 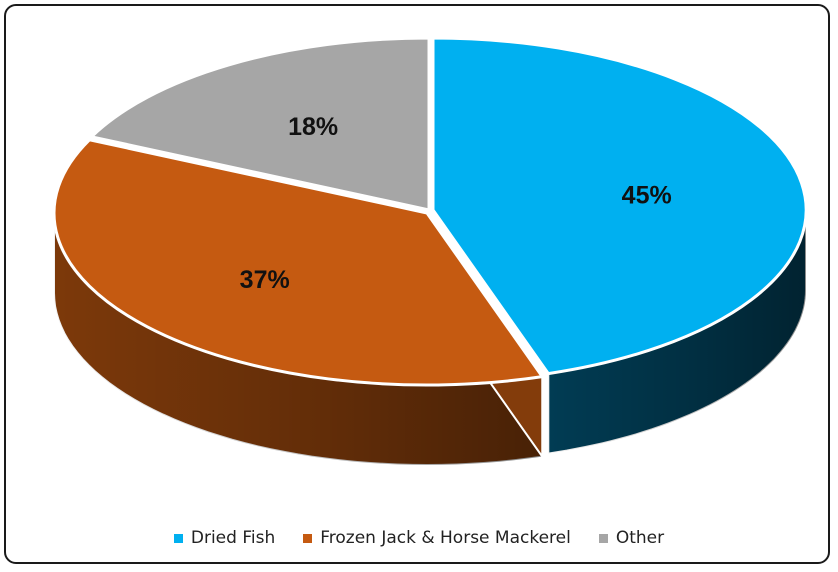 What do you see at coordinates (640, 538) in the screenshot?
I see `legend-label-2: Other` at bounding box center [640, 538].